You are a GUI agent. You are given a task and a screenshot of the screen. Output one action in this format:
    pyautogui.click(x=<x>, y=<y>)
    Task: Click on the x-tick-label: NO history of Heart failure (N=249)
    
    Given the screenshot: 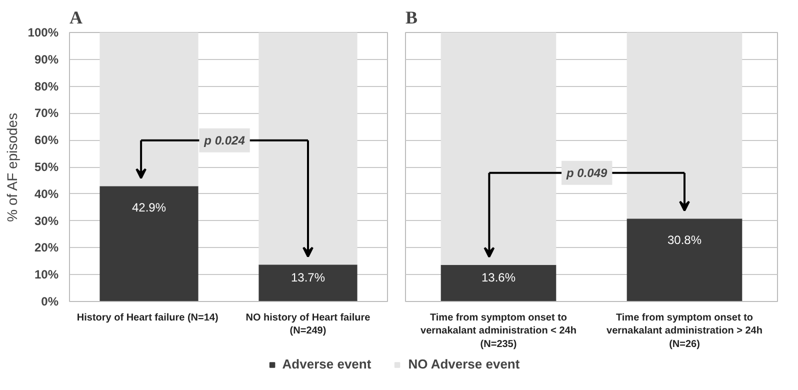 What is the action you would take?
    pyautogui.click(x=308, y=324)
    